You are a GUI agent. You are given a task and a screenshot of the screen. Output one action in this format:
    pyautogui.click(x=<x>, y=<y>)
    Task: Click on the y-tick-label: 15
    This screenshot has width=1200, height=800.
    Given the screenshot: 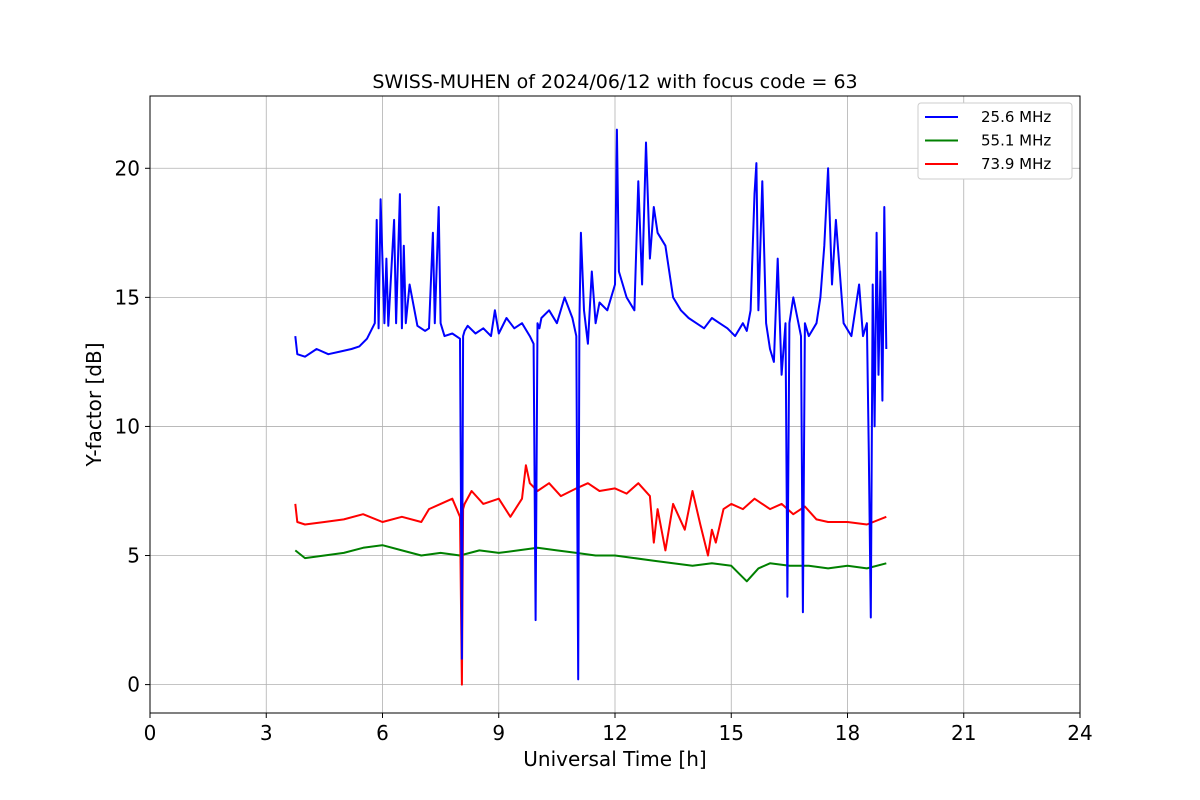 What is the action you would take?
    pyautogui.click(x=127, y=297)
    